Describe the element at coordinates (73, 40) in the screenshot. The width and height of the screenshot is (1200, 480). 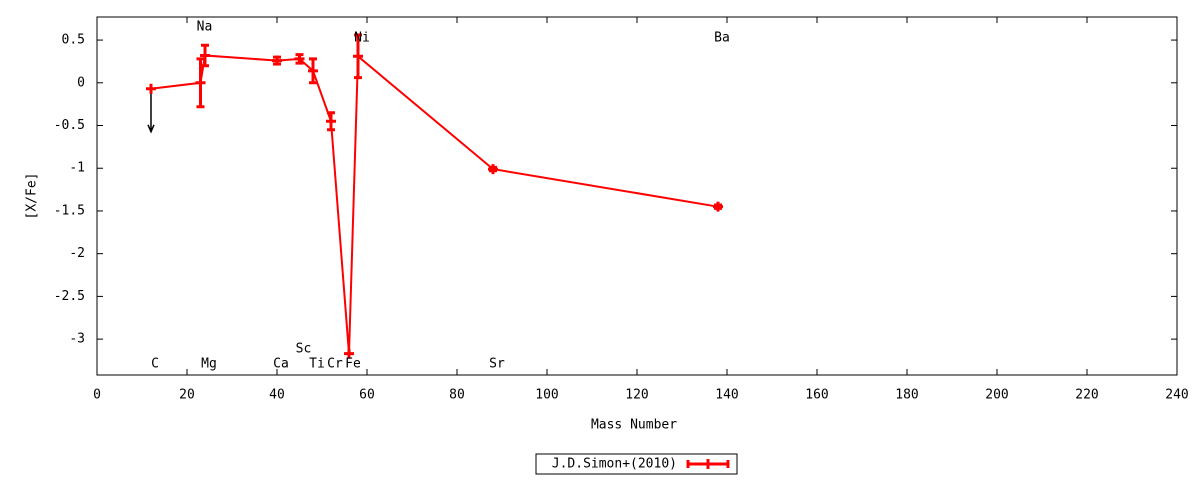
I see `y-tick-label: 0.5` at that location.